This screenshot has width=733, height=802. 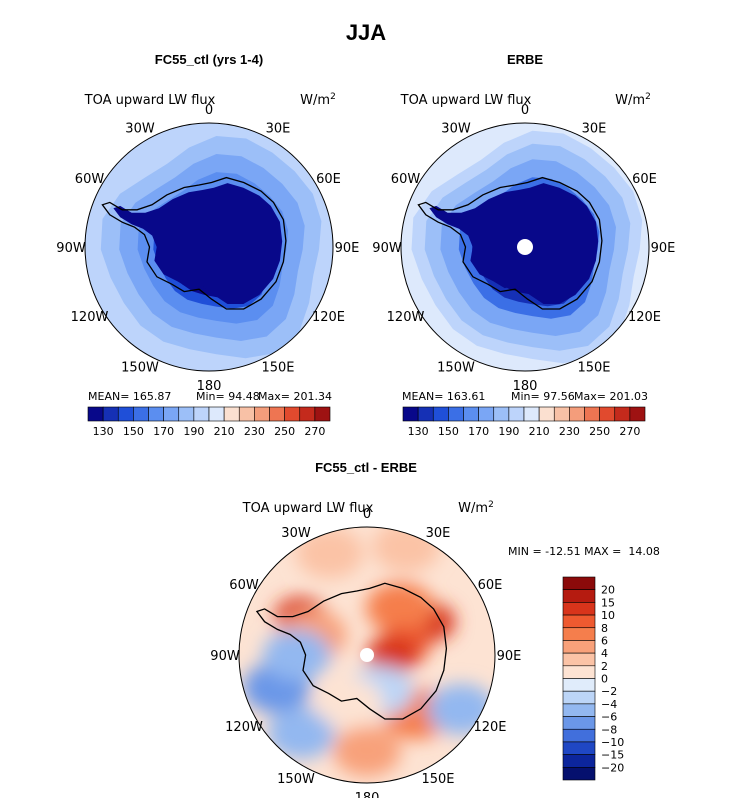 I want to click on panel-diff-lon-label: 120E, so click(x=489, y=727).